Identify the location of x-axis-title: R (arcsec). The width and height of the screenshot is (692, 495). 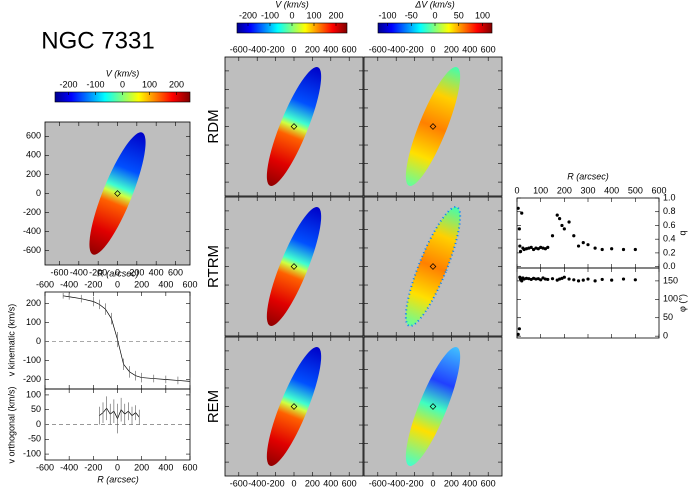
(118, 273).